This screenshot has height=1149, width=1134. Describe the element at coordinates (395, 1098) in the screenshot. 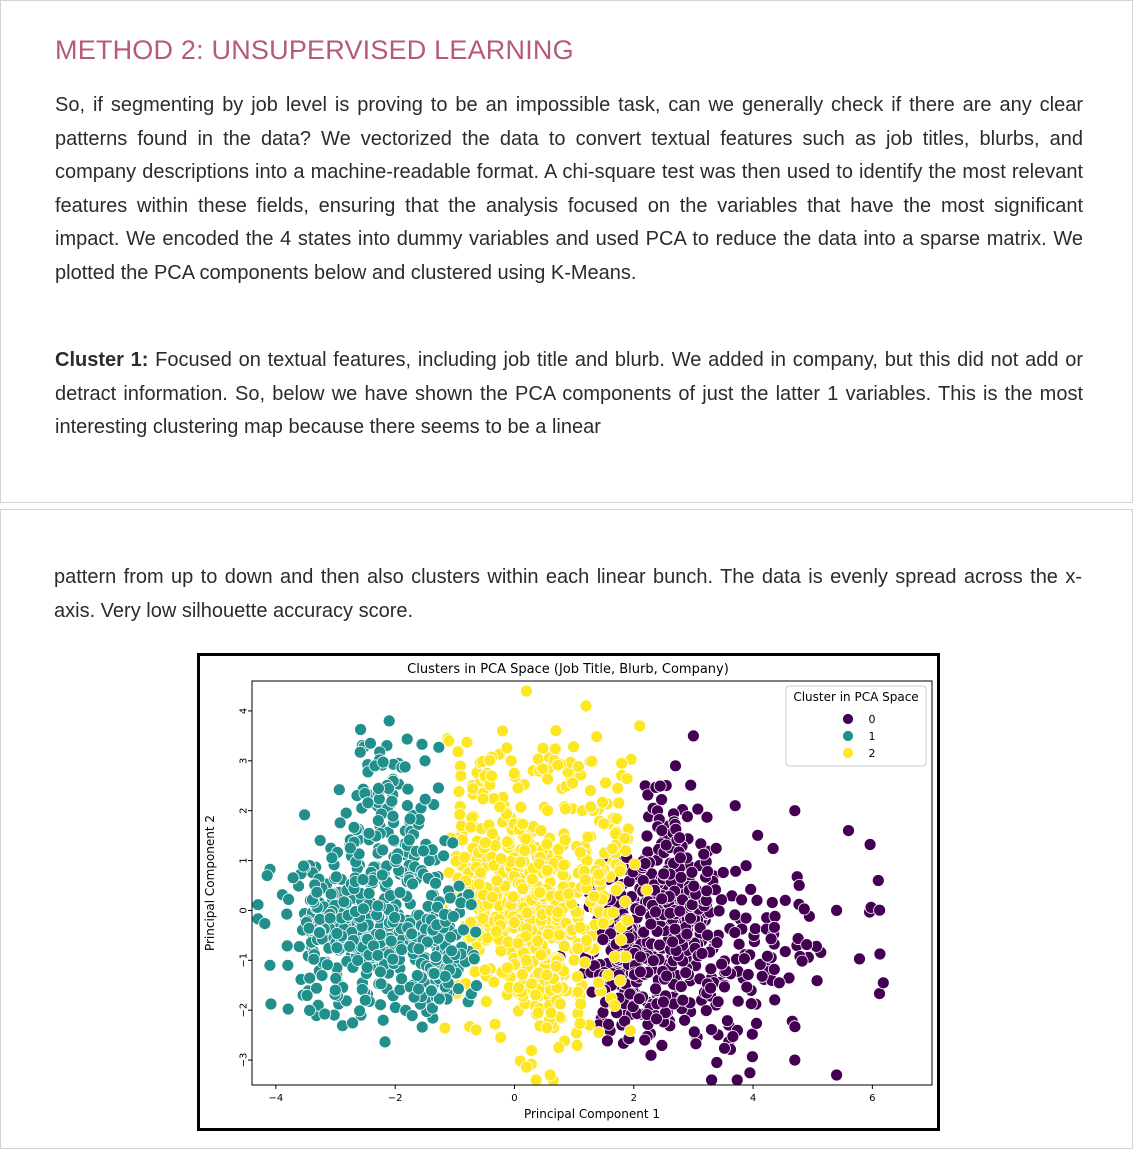

I see `x-tick-label: −2` at that location.